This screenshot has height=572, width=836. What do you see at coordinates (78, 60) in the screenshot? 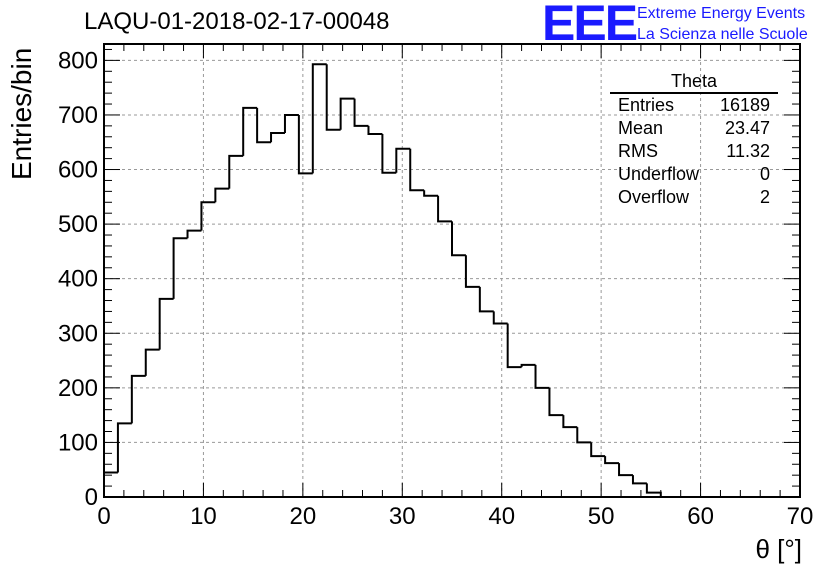
I see `y-tick-label: 800` at bounding box center [78, 60].